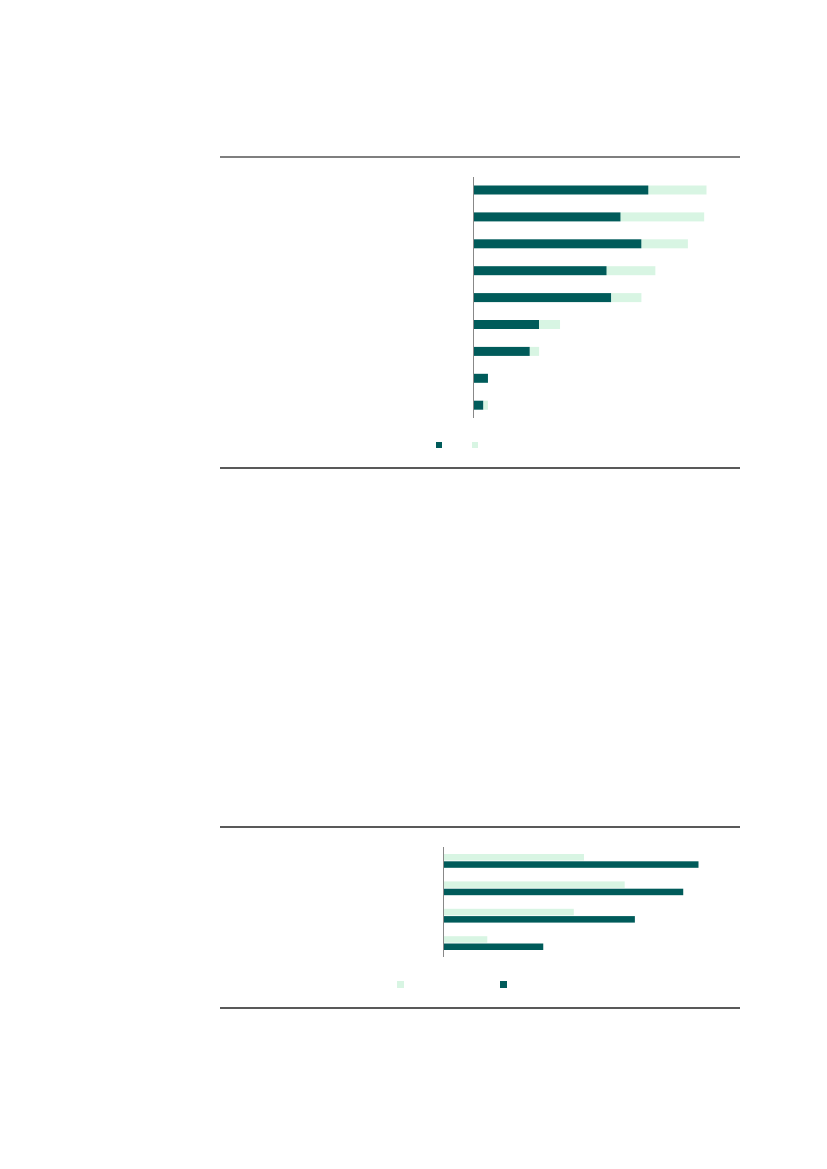 The height and width of the screenshot is (1169, 827). What do you see at coordinates (452, 984) in the screenshot?
I see `chart2-legend` at bounding box center [452, 984].